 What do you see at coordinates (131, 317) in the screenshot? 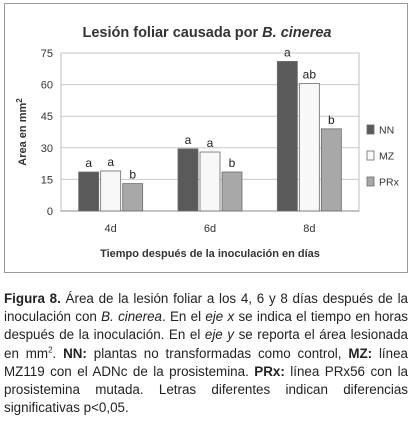
I see `caption-species: B. cinerea` at bounding box center [131, 317].